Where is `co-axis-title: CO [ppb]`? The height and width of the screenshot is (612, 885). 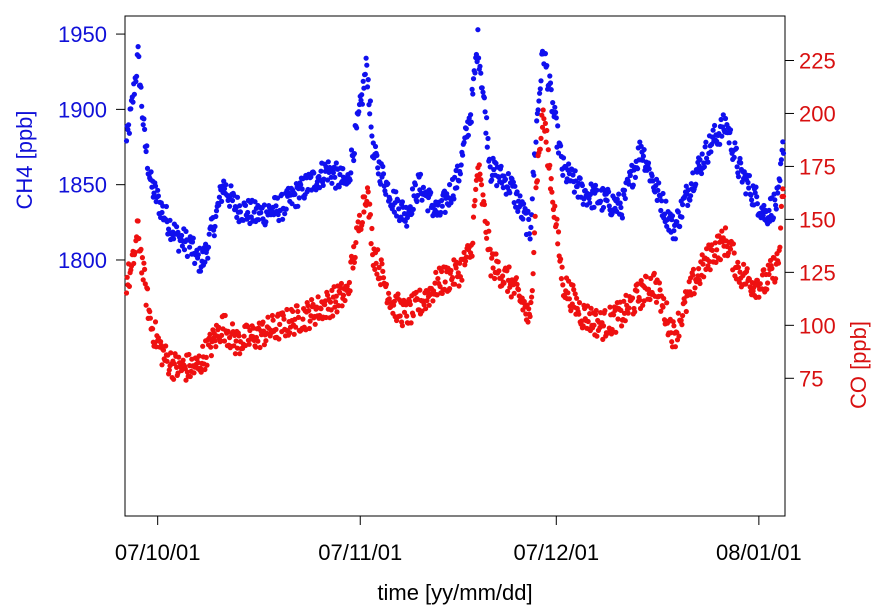
co-axis-title: CO [ppb] is located at coordinates (858, 365).